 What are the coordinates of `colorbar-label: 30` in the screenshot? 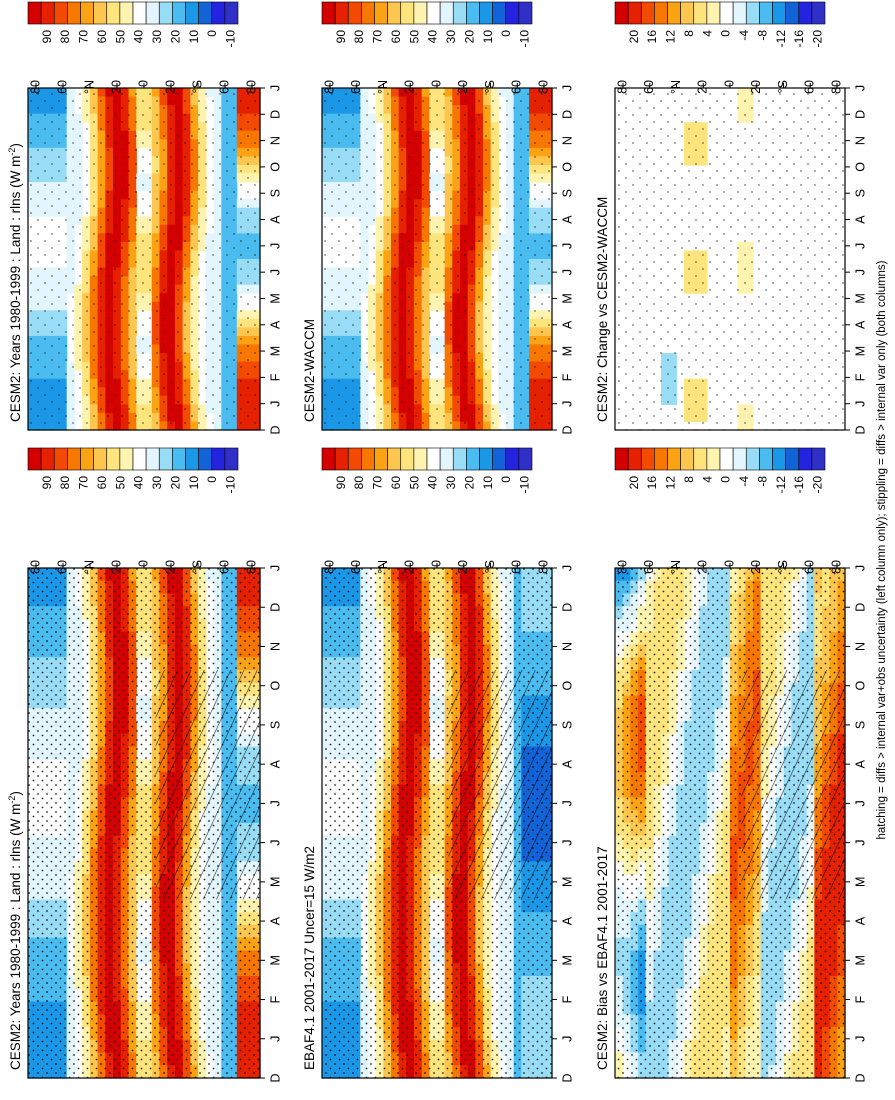 It's located at (157, 483).